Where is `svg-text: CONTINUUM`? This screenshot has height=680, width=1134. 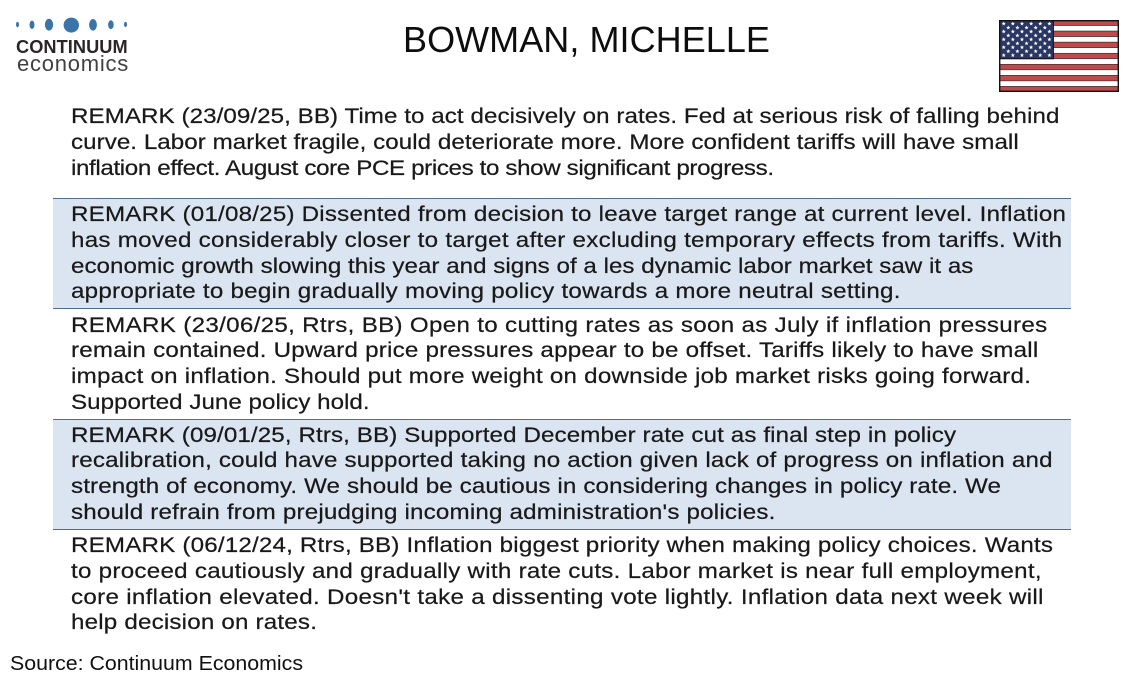 svg-text: CONTINUUM is located at coordinates (72, 47).